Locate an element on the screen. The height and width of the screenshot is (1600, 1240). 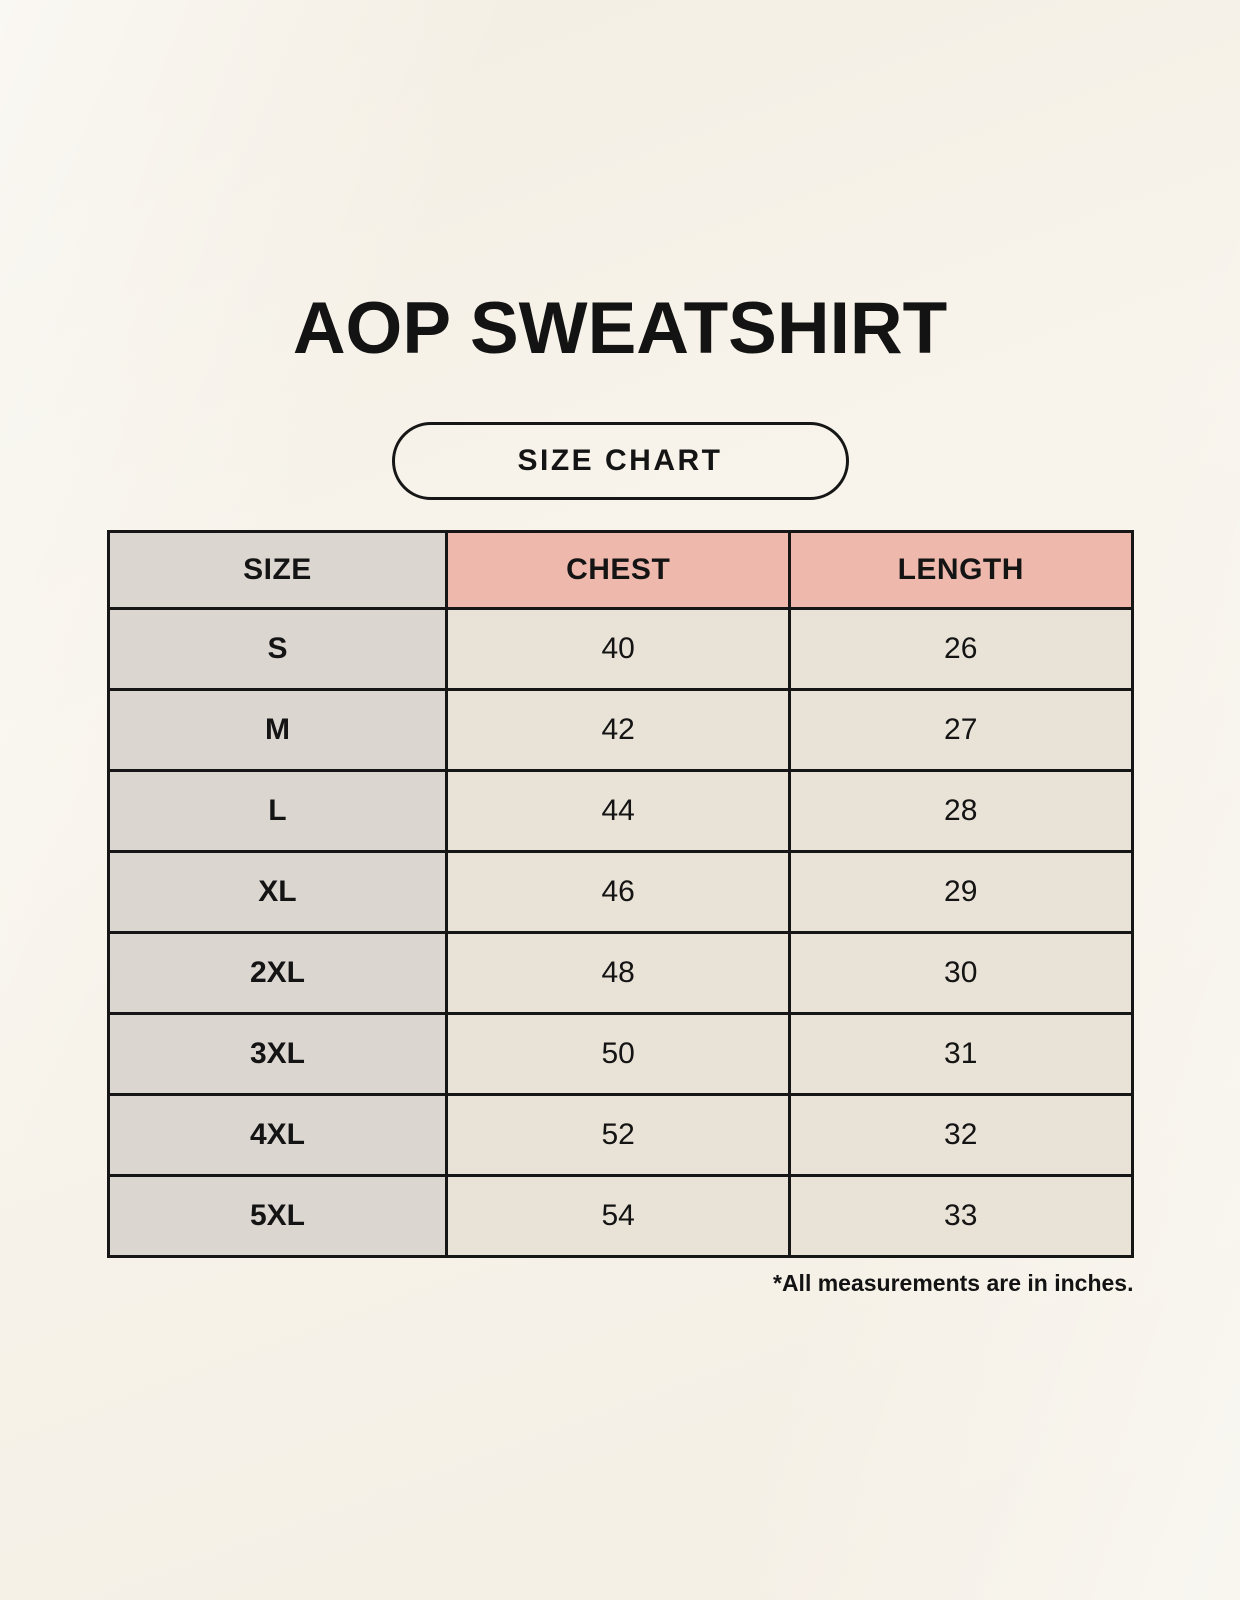
length-cell: 30 is located at coordinates (960, 973).